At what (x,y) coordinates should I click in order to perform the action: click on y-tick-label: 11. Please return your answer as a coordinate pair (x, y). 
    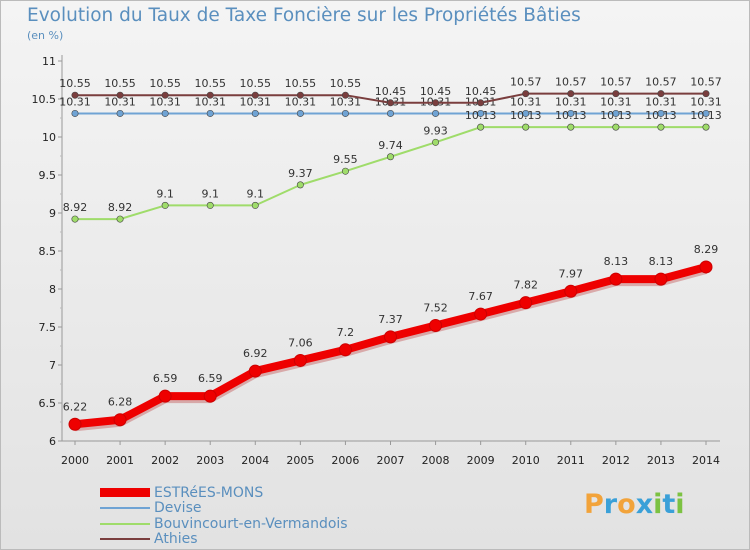
    Looking at the image, I should click on (49, 61).